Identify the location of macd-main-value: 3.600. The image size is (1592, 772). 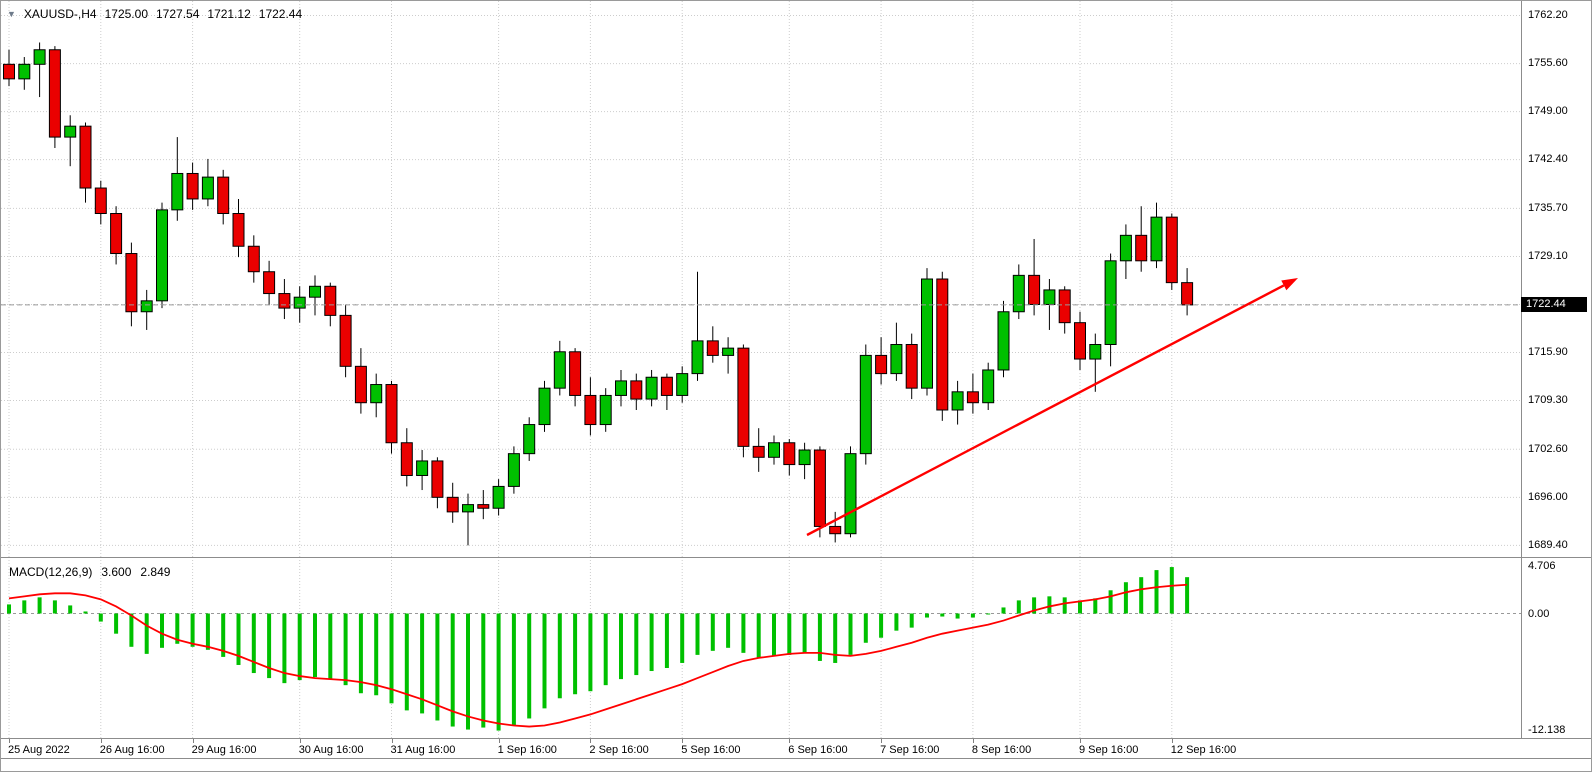
(116, 572).